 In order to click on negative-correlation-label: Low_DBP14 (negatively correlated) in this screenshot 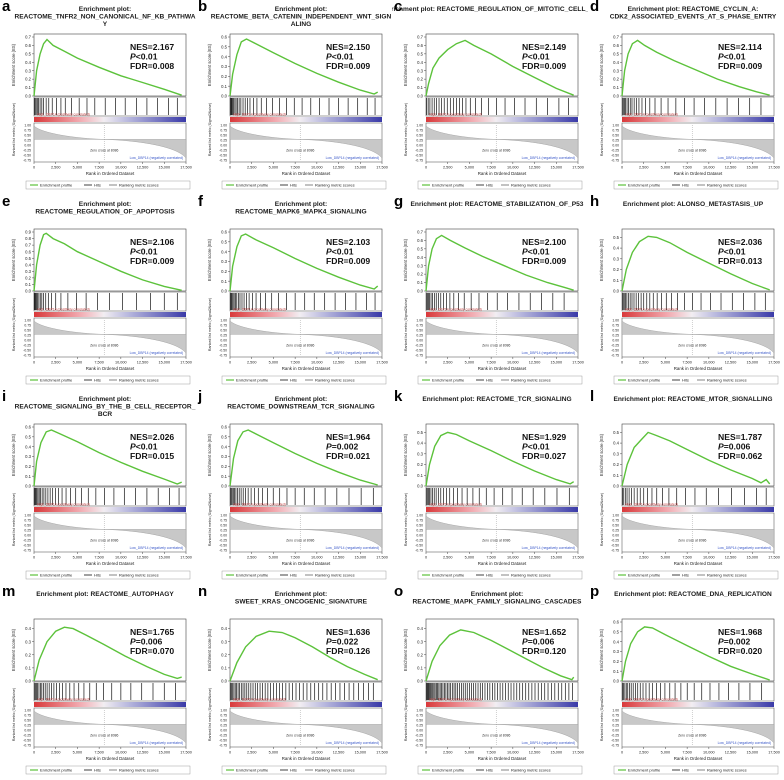, I will do `click(548, 743)`.